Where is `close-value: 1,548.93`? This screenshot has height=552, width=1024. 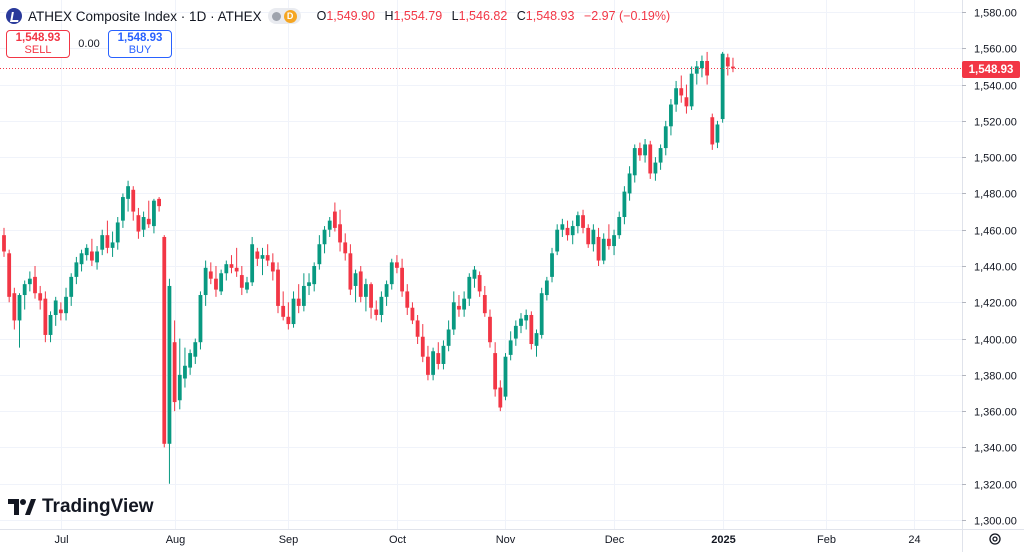
close-value: 1,548.93 is located at coordinates (550, 16).